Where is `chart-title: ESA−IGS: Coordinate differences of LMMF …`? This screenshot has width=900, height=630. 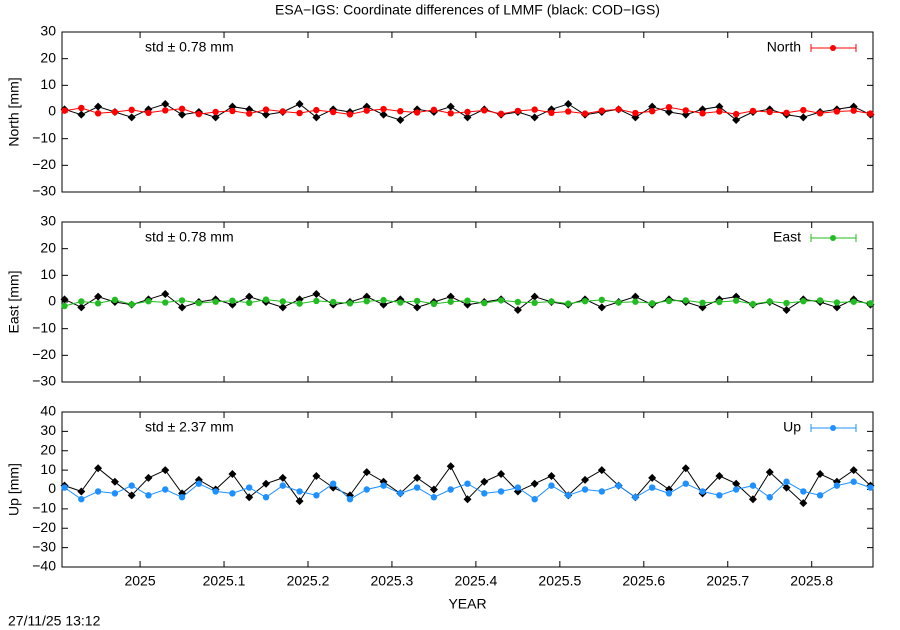
chart-title: ESA−IGS: Coordinate differences of LMMF … is located at coordinates (467, 10).